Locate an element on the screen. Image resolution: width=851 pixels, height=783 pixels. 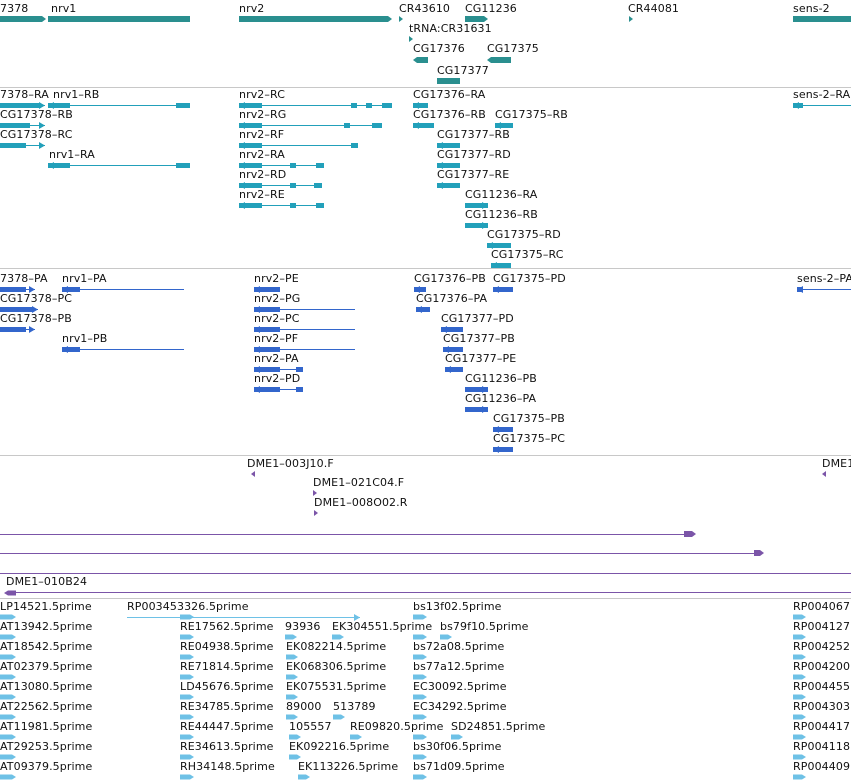
est-glyph-arrow is located at coordinates (357, 617).